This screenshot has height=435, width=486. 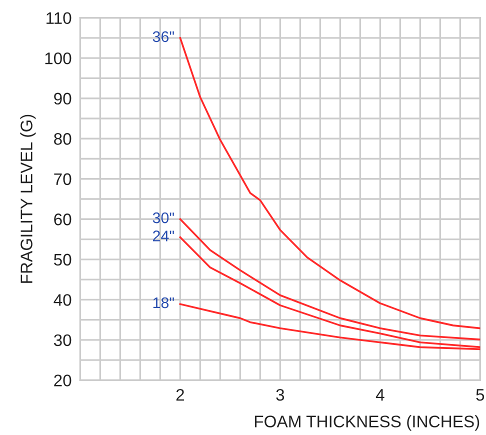 I want to click on y-tick-label: 70, so click(x=63, y=179).